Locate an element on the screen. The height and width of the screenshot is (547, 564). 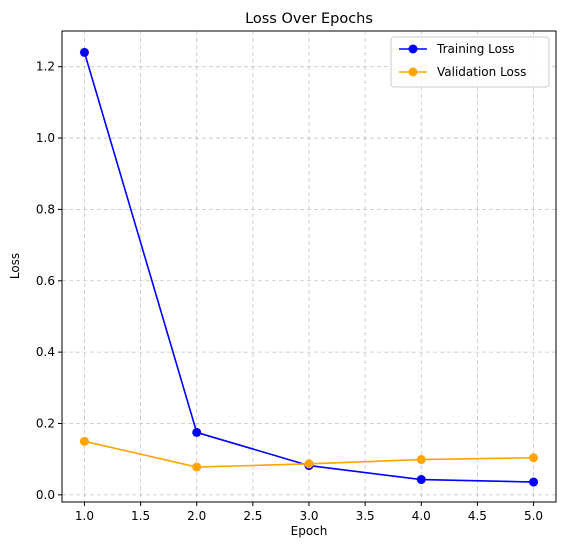
x-axis: 1.0 1.5 2.0 2.5 3.0 3.5 4.0 4.5 5.0 is located at coordinates (309, 512).